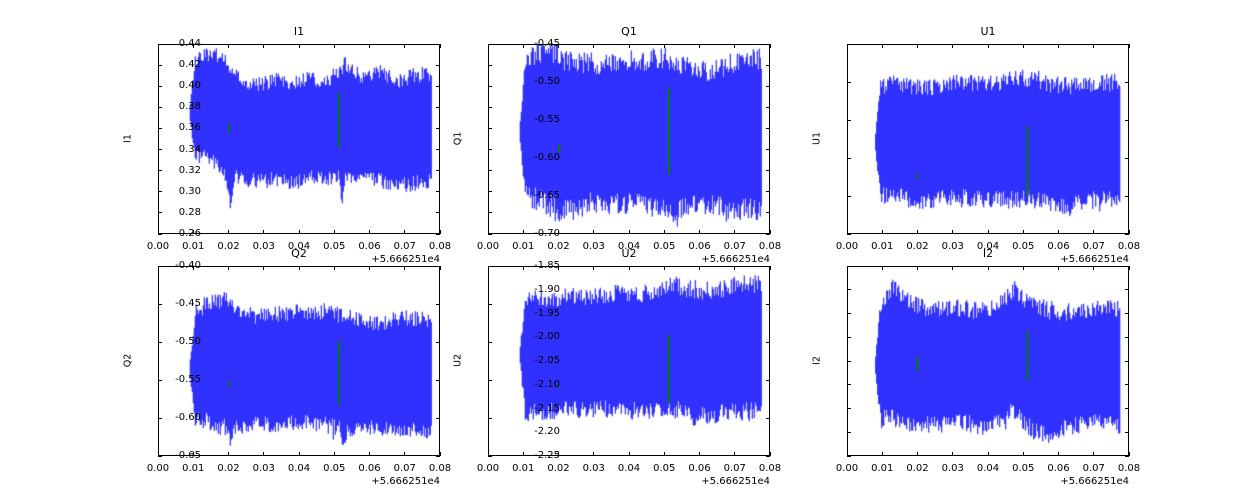 The width and height of the screenshot is (1250, 500). Describe the element at coordinates (189, 86) in the screenshot. I see `y-tick-label: 0.40` at that location.